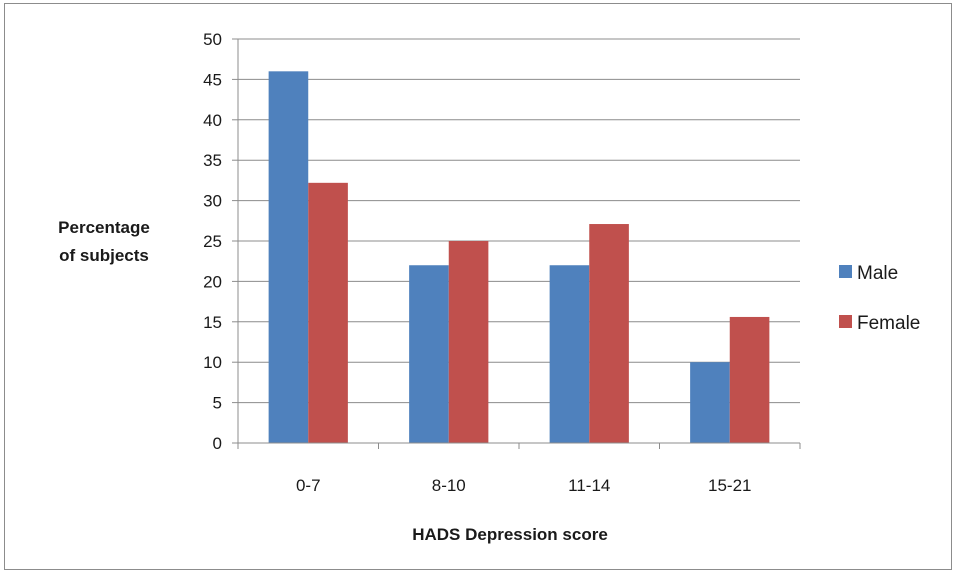 The image size is (958, 576). Describe the element at coordinates (212, 362) in the screenshot. I see `y-tick-label-10: 10` at that location.